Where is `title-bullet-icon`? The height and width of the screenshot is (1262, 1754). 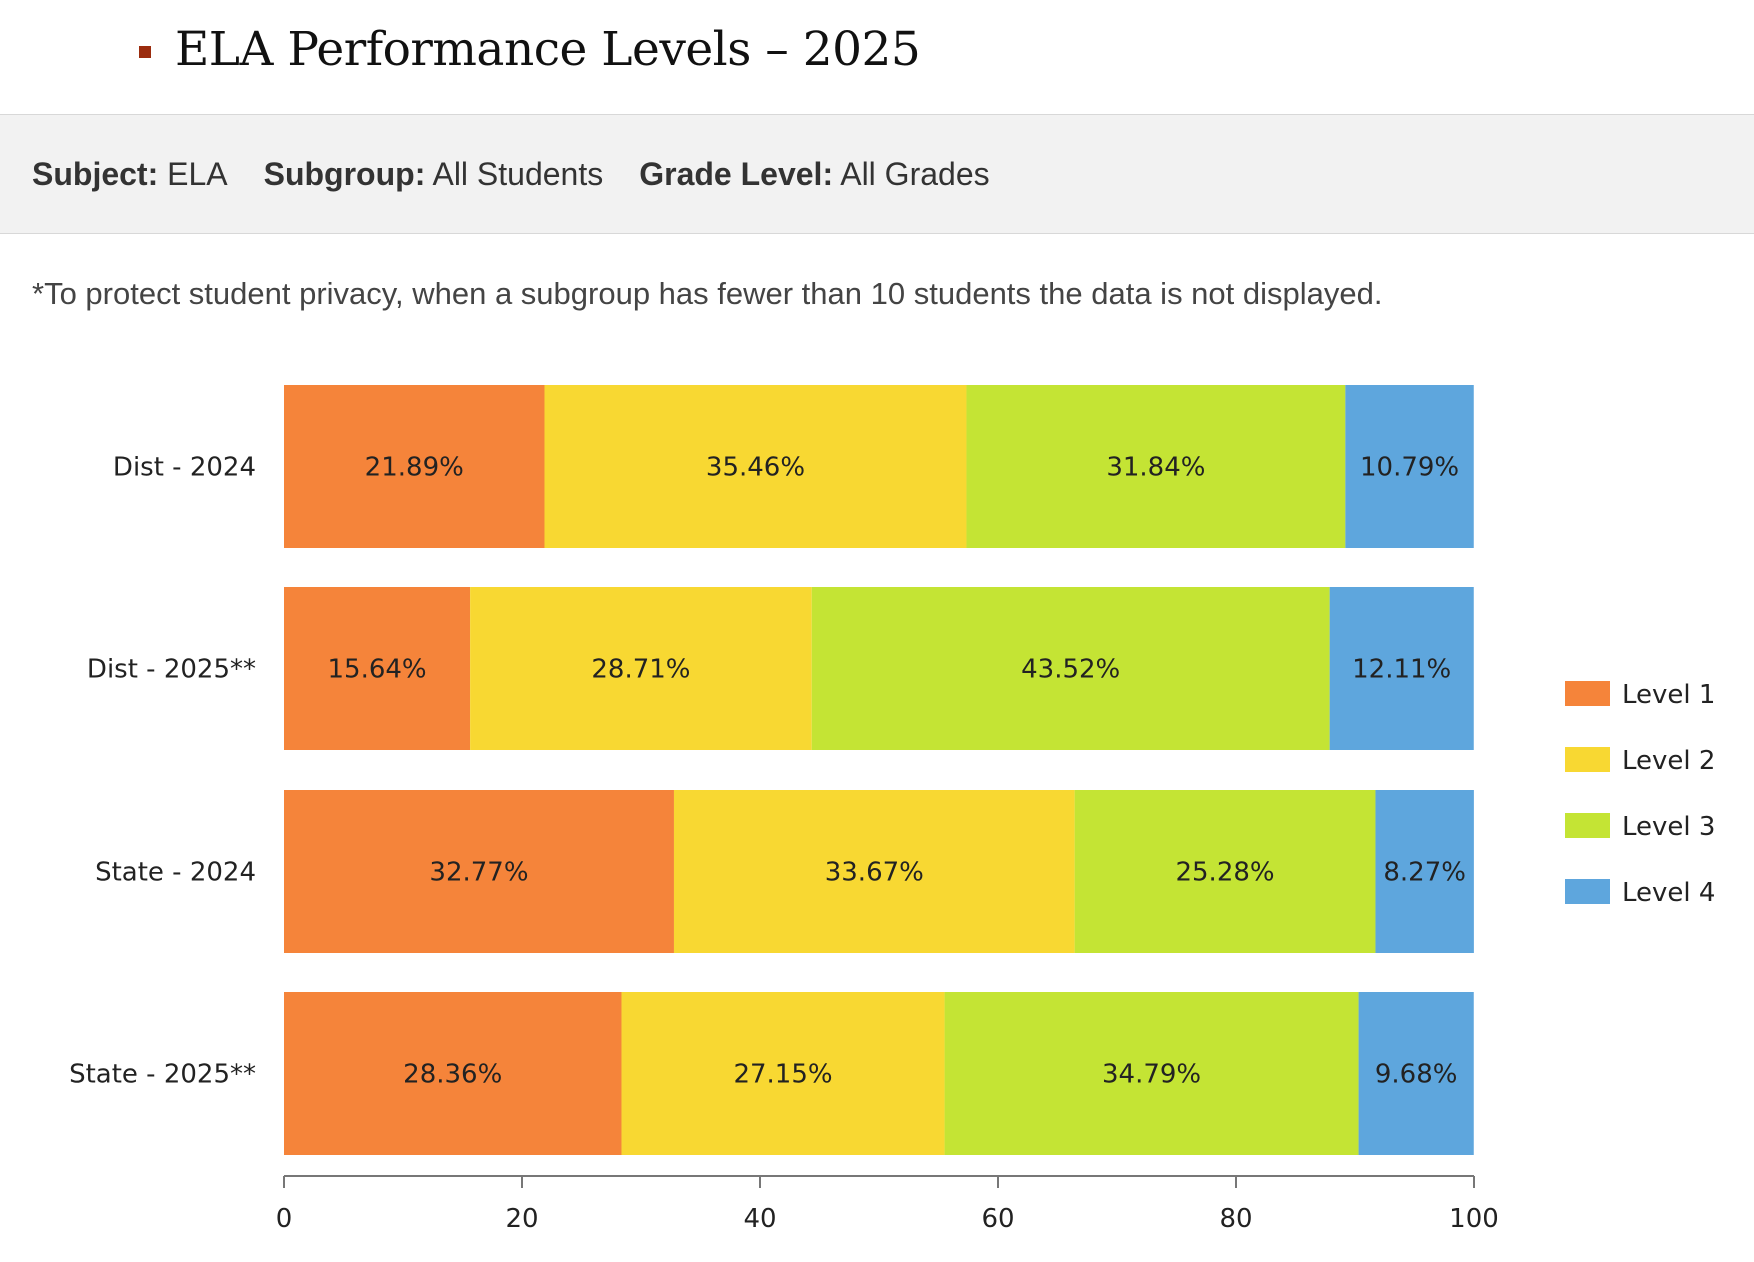
title-bullet-icon is located at coordinates (145, 52).